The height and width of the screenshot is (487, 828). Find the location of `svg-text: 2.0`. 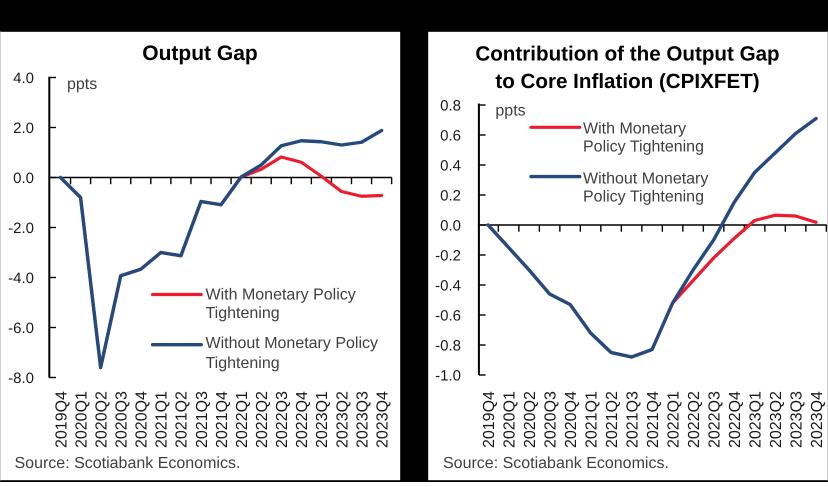

svg-text: 2.0 is located at coordinates (23, 128).